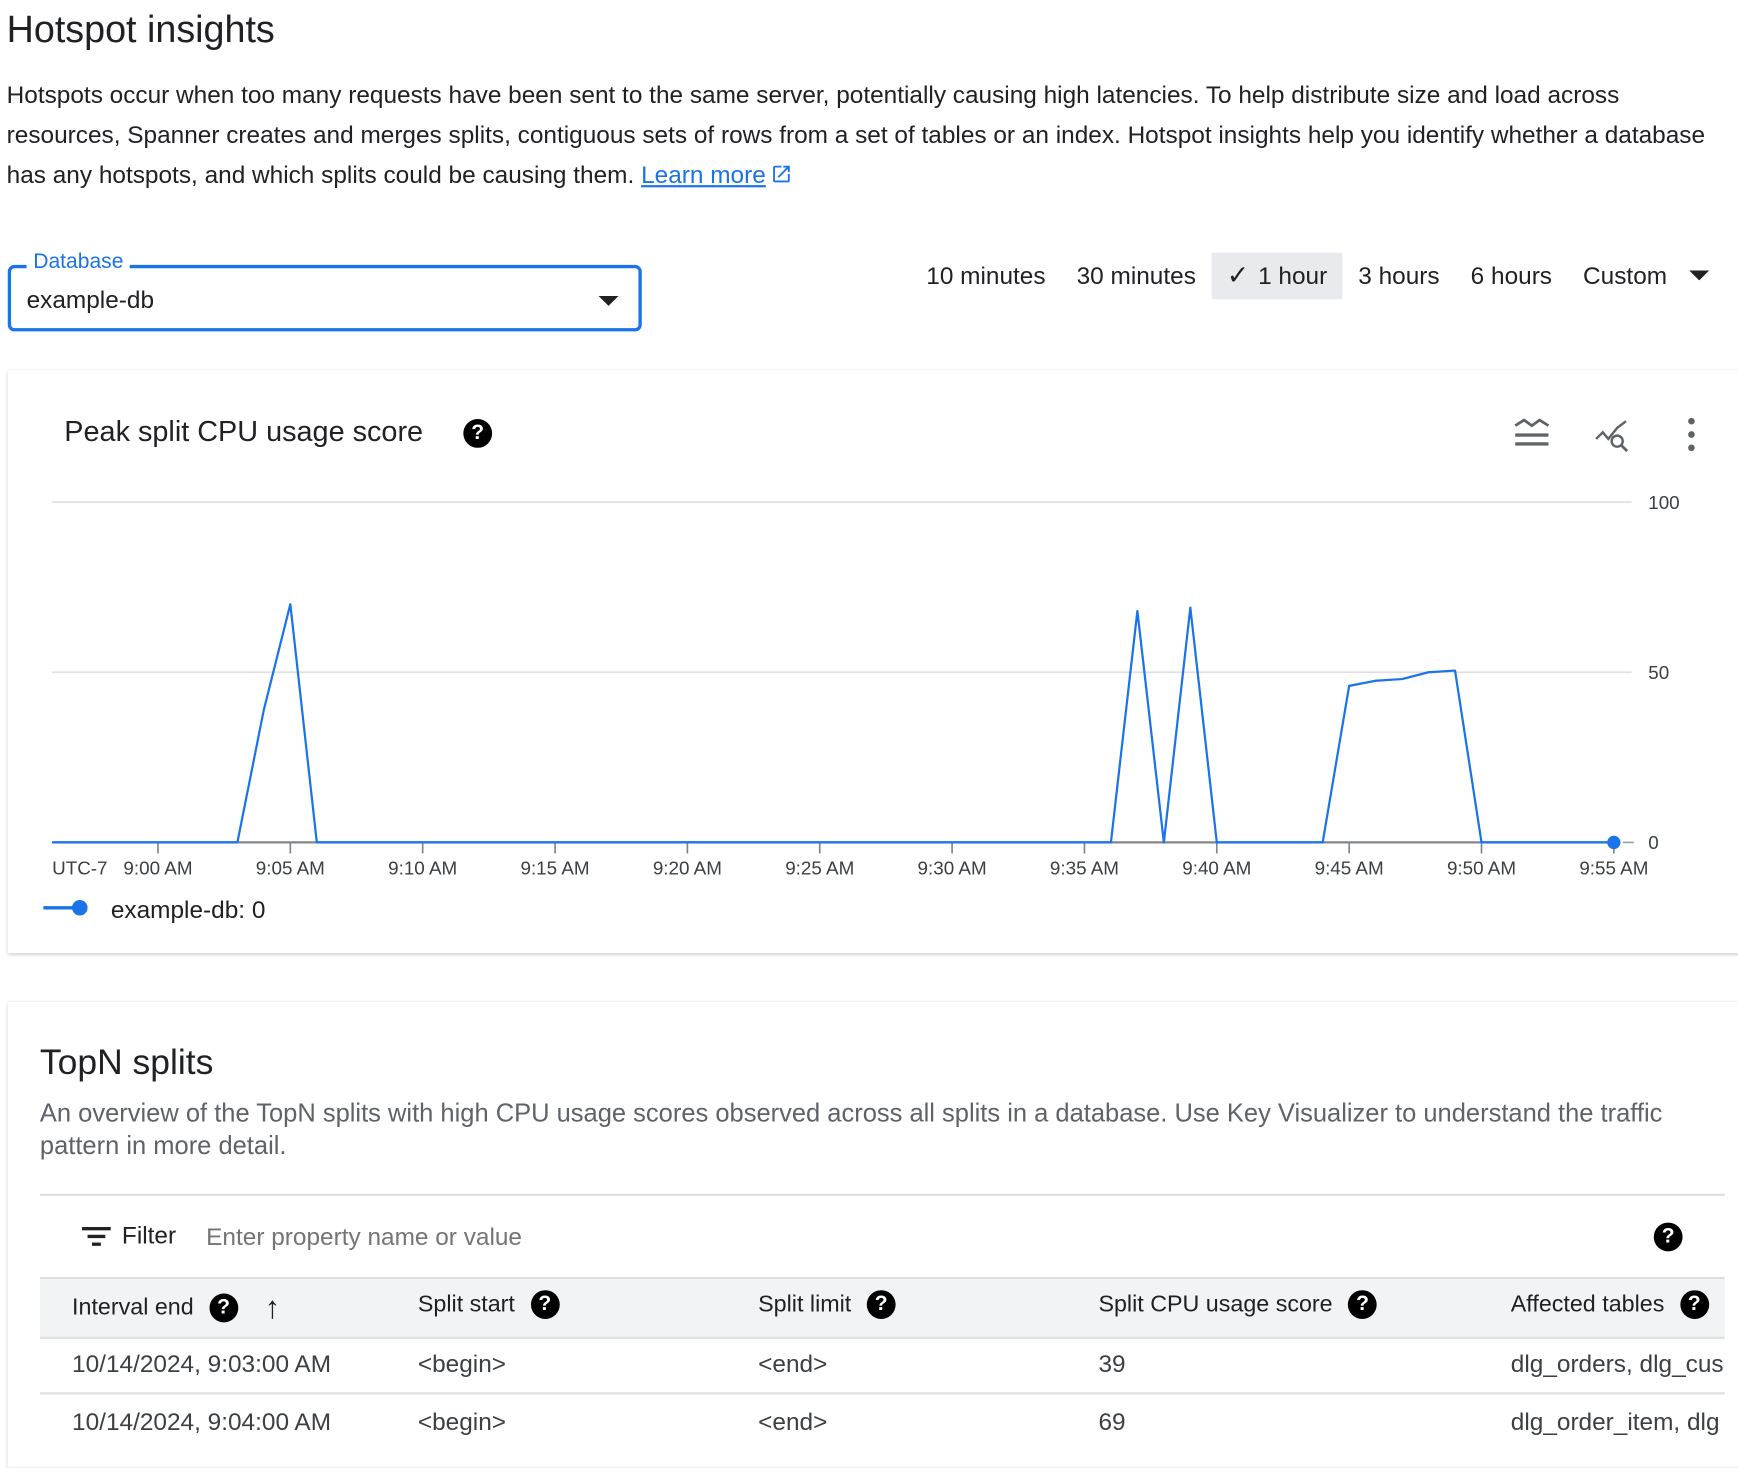 This screenshot has width=1738, height=1468. What do you see at coordinates (1614, 842) in the screenshot?
I see `data-point` at bounding box center [1614, 842].